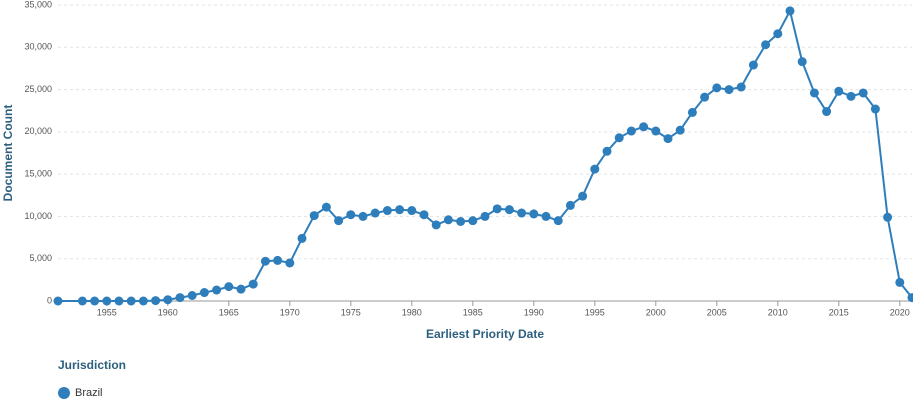 The image size is (913, 400). What do you see at coordinates (534, 312) in the screenshot?
I see `x-tick-label: 1990` at bounding box center [534, 312].